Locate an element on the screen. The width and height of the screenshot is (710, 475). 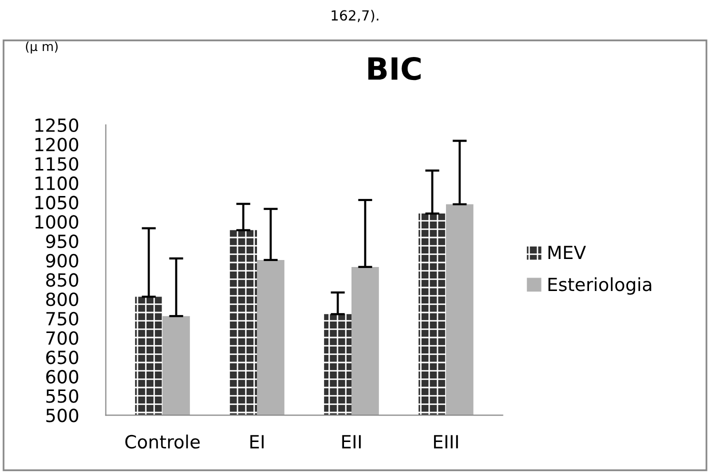
y-tick-label: 850 is located at coordinates (62, 280).